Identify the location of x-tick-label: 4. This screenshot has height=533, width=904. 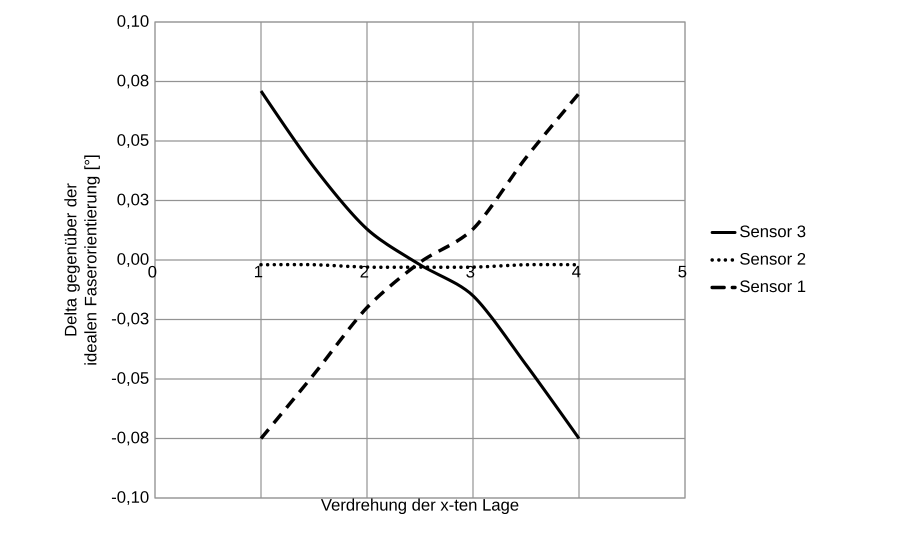
(576, 272).